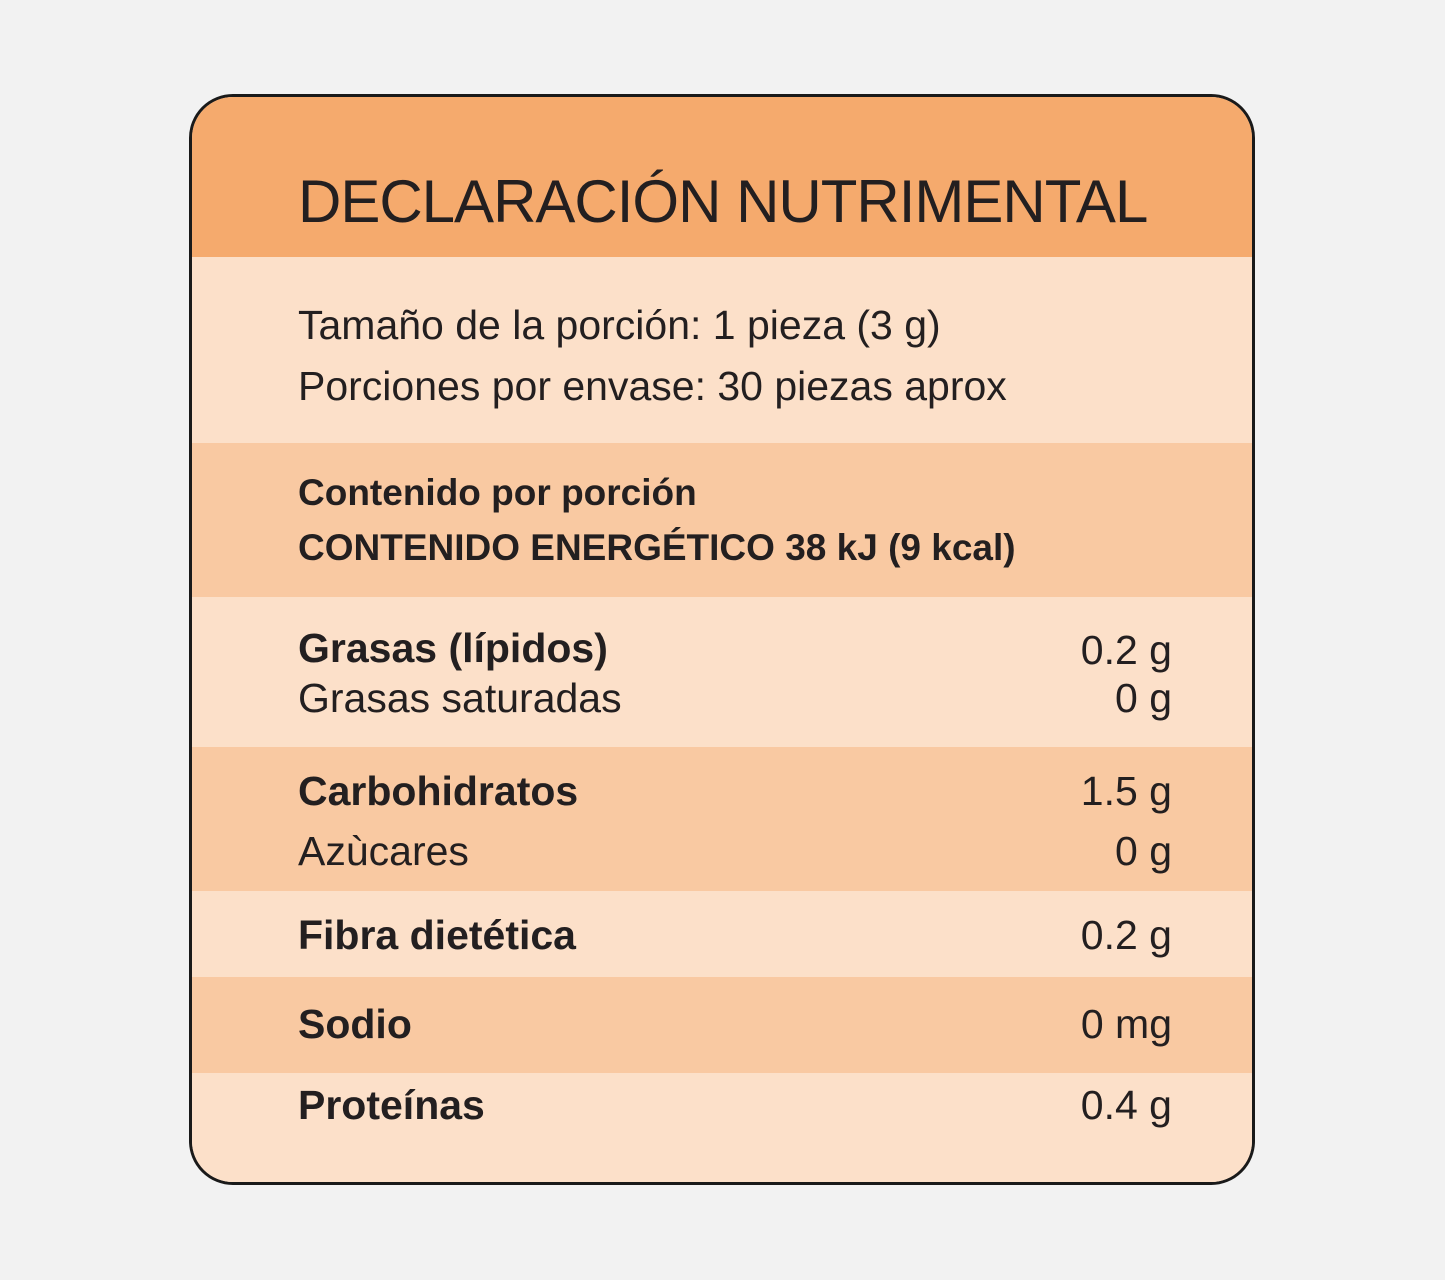 Image resolution: width=1445 pixels, height=1280 pixels. I want to click on fiber-band: Fibra dietética 0.2 g, so click(722, 934).